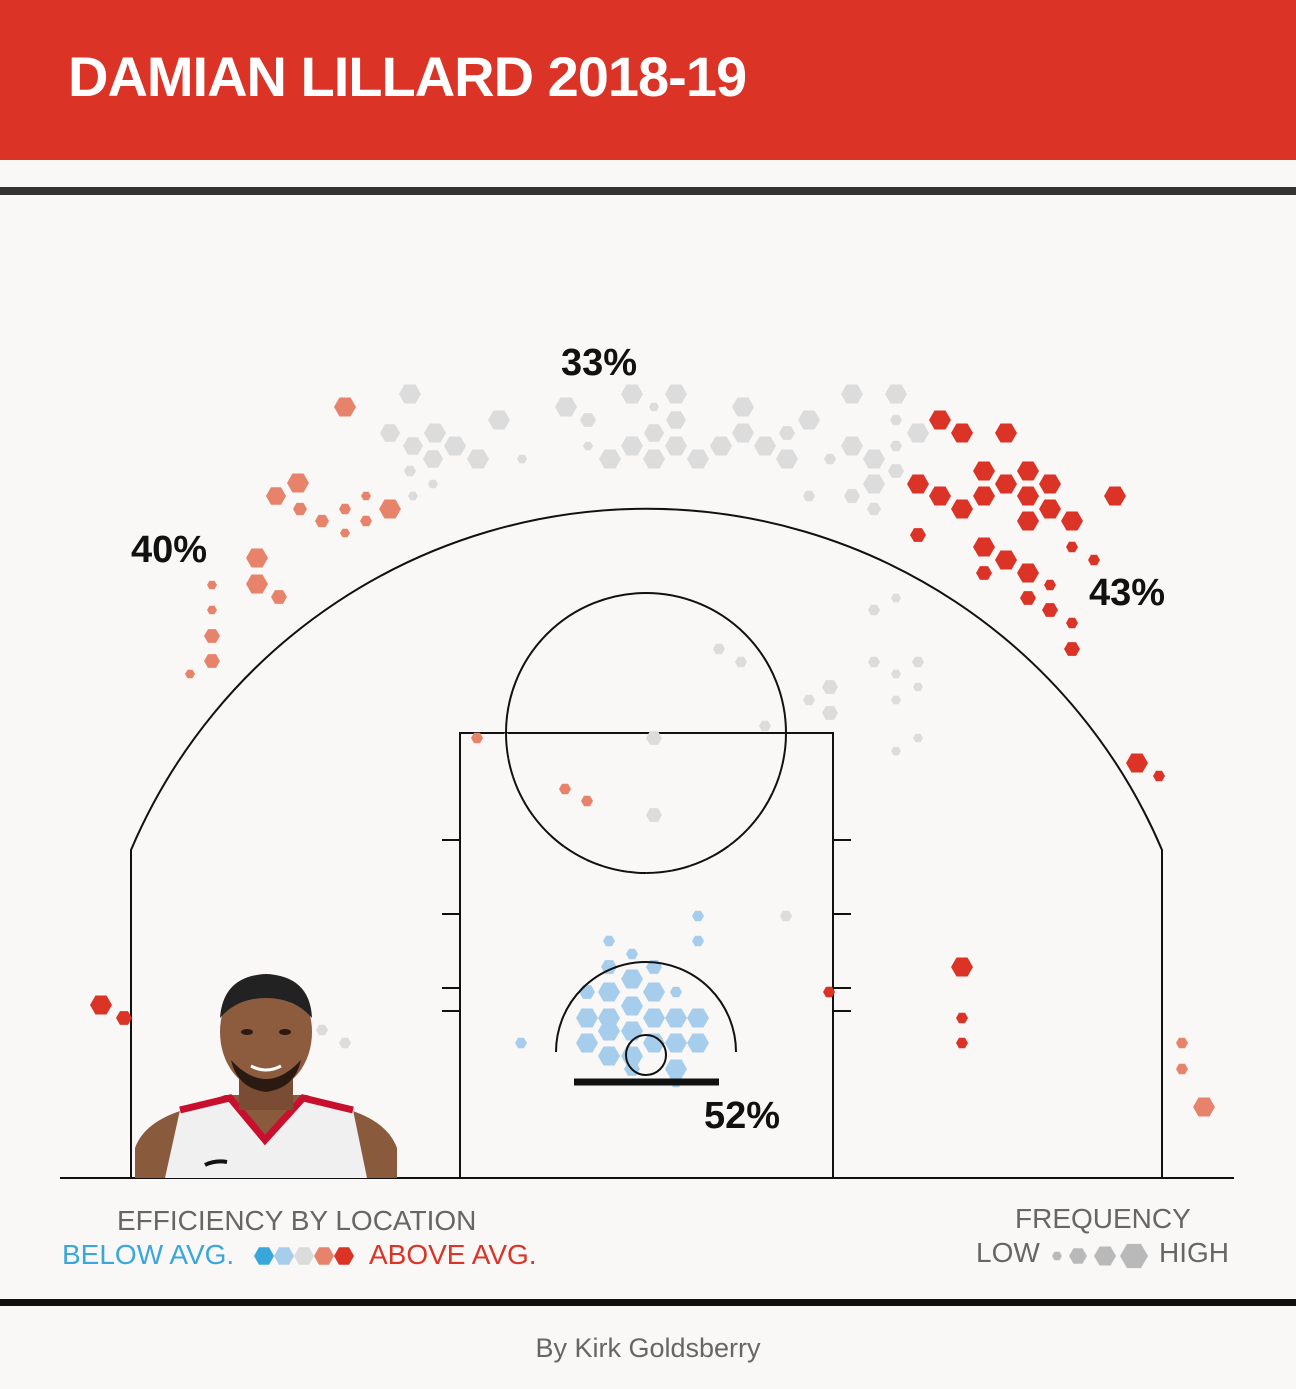 The image size is (1296, 1389). I want to click on zone-label-left-wing: 40%, so click(169, 550).